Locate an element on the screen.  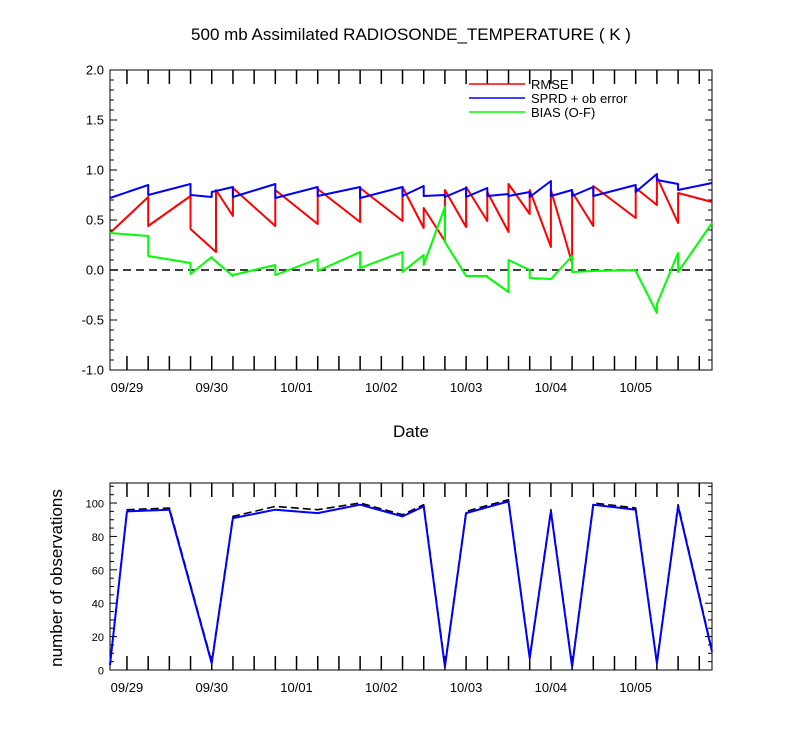
top-series-group is located at coordinates (411, 243).